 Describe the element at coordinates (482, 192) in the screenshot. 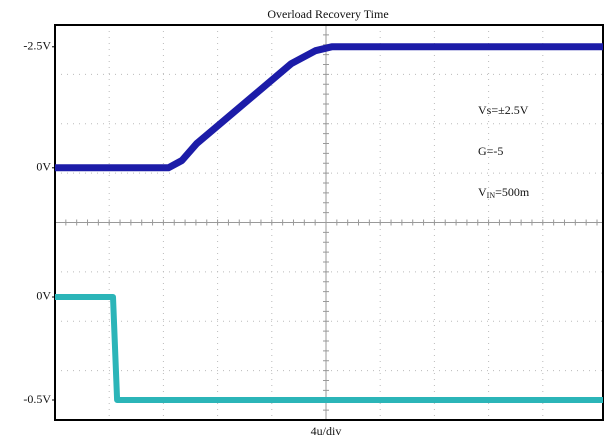

I see `annotation-part: V` at that location.